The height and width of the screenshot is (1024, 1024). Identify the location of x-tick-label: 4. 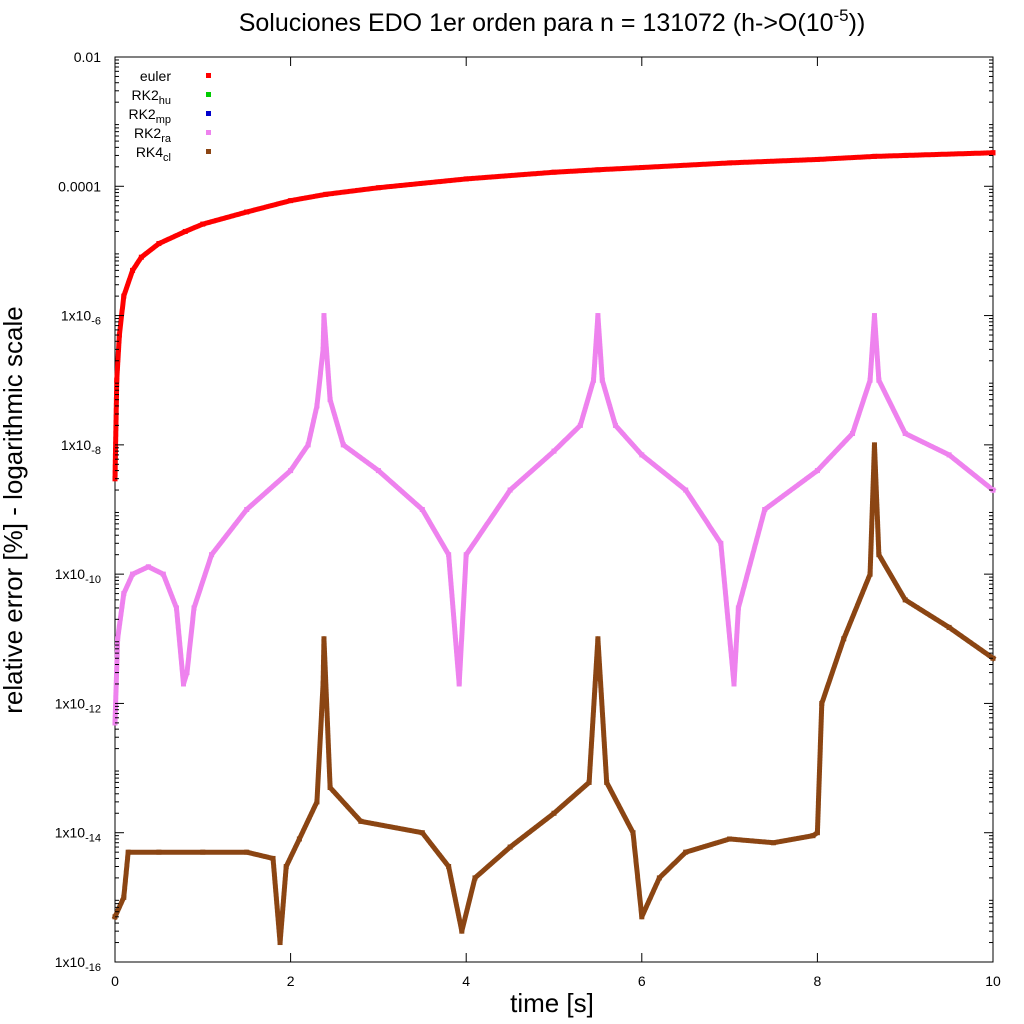
(466, 981).